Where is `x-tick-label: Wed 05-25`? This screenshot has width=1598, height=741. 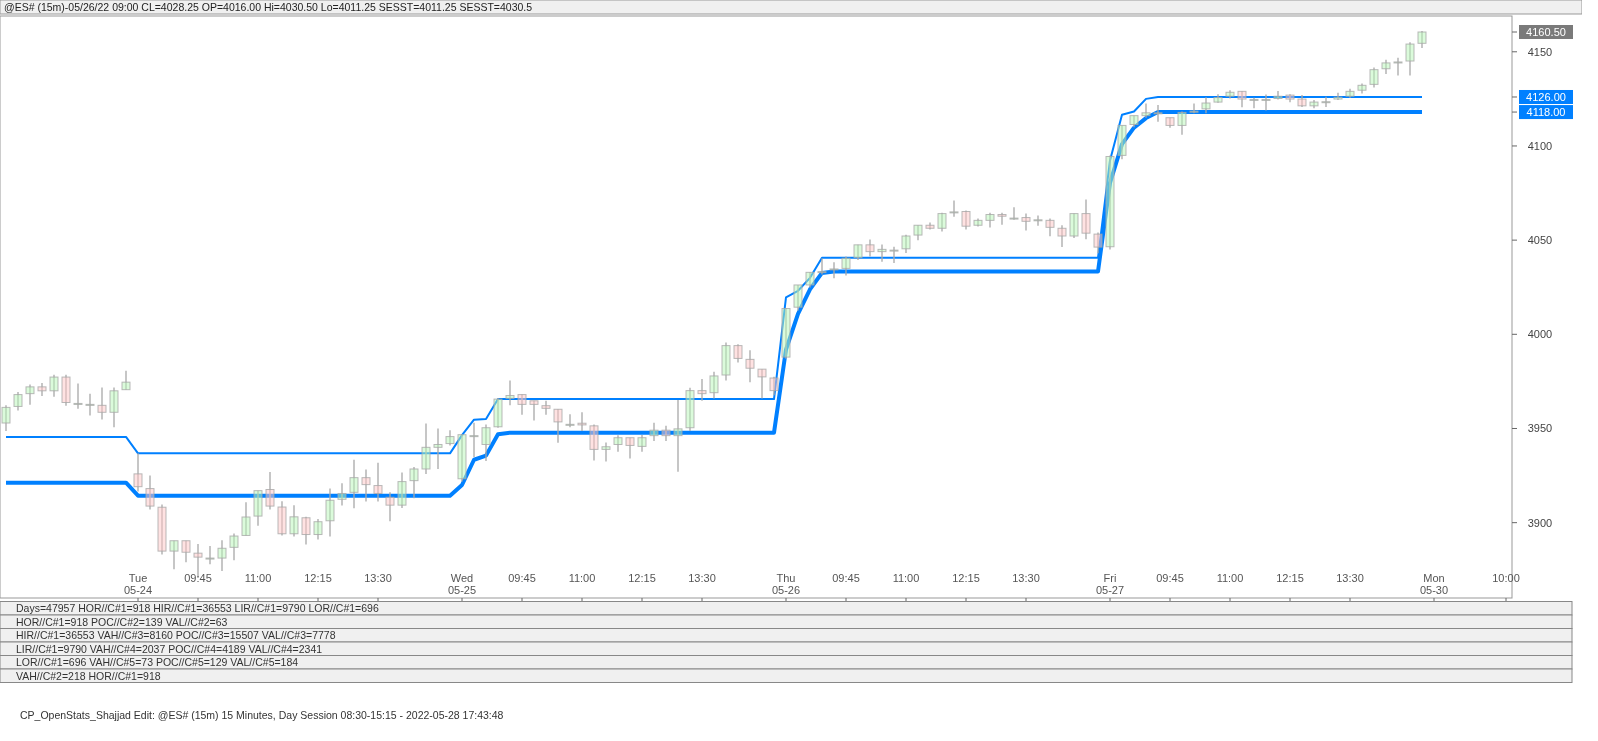 x-tick-label: Wed 05-25 is located at coordinates (462, 584).